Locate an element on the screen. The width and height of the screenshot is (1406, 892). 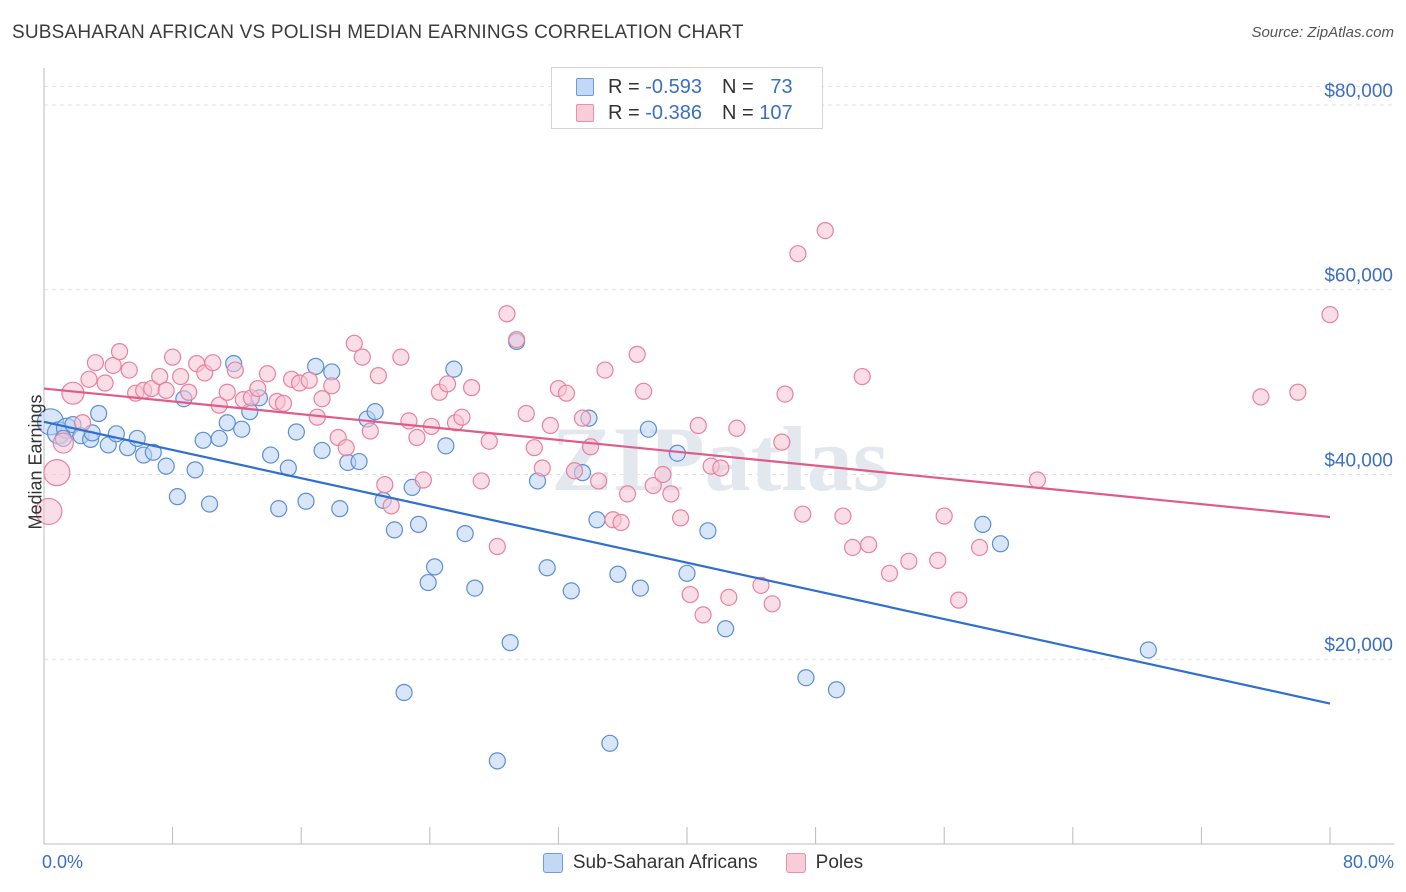
legend-item-sub-saharan: Sub-Saharan Africans is located at coordinates (650, 863).